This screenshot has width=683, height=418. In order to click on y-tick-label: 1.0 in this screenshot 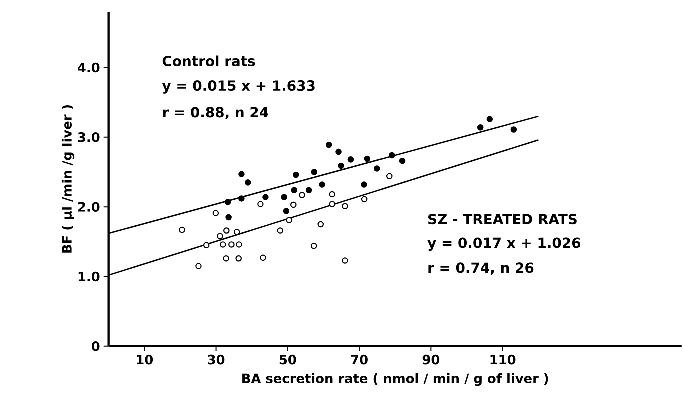, I will do `click(89, 277)`.